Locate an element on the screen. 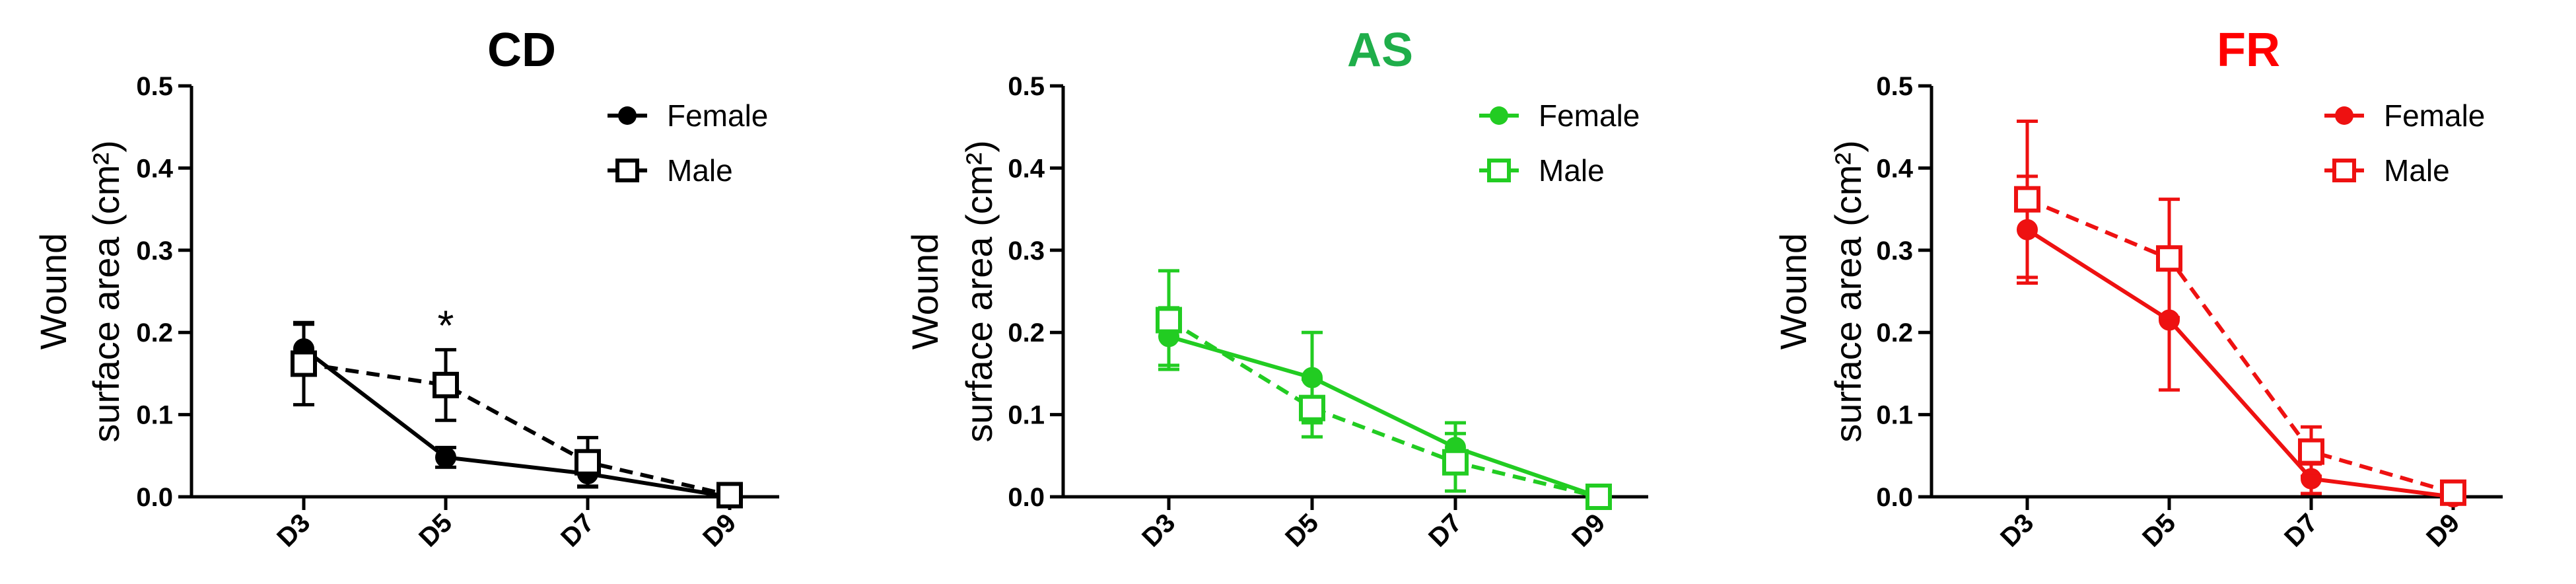 This screenshot has height=584, width=2576. chart-title: CD is located at coordinates (522, 51).